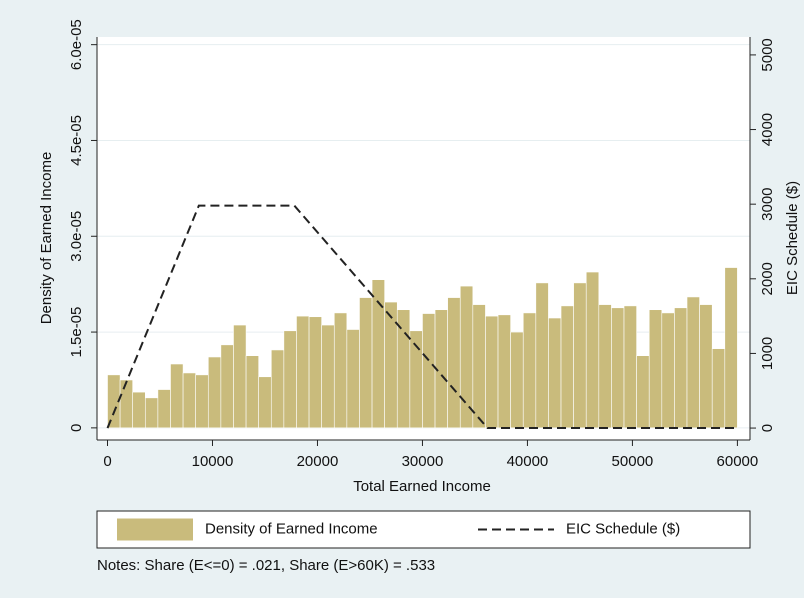  I want to click on x-tick-label: 10000, so click(213, 461).